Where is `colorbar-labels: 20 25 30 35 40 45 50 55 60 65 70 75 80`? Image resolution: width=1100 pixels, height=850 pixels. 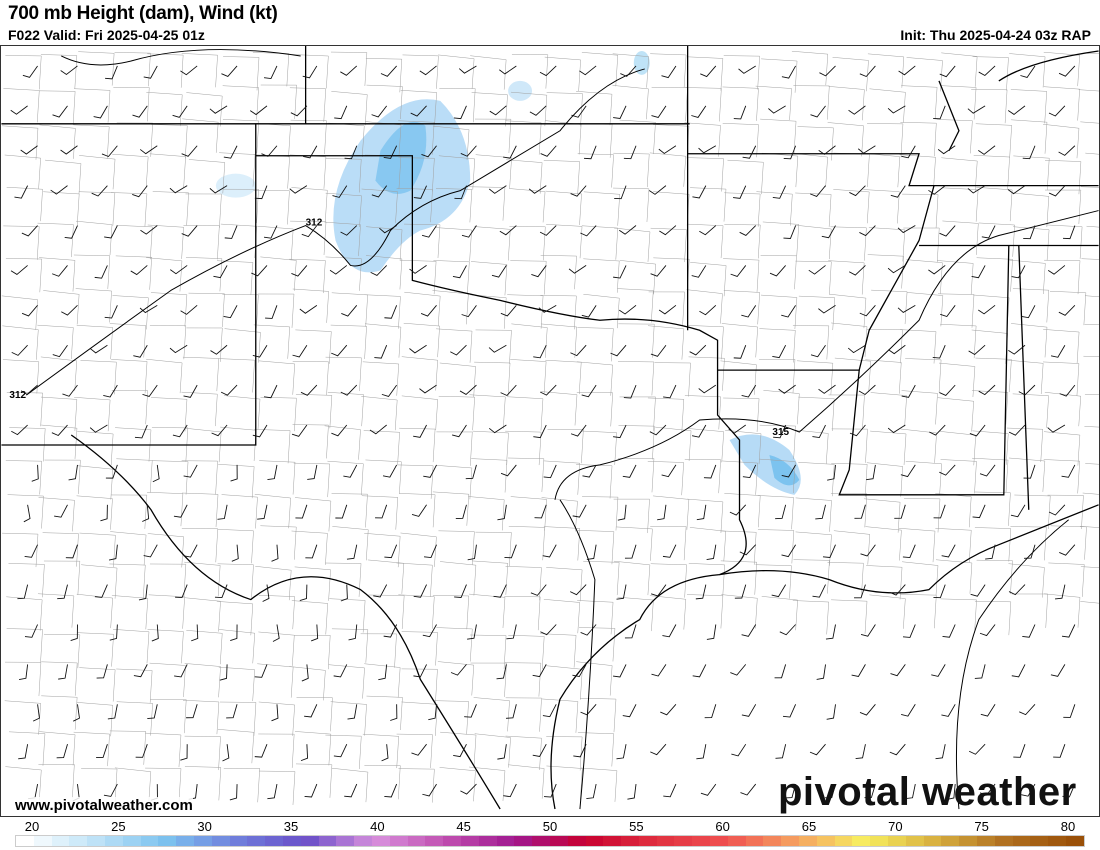 colorbar-labels: 20 25 30 35 40 45 50 55 60 65 70 75 80 is located at coordinates (550, 826).